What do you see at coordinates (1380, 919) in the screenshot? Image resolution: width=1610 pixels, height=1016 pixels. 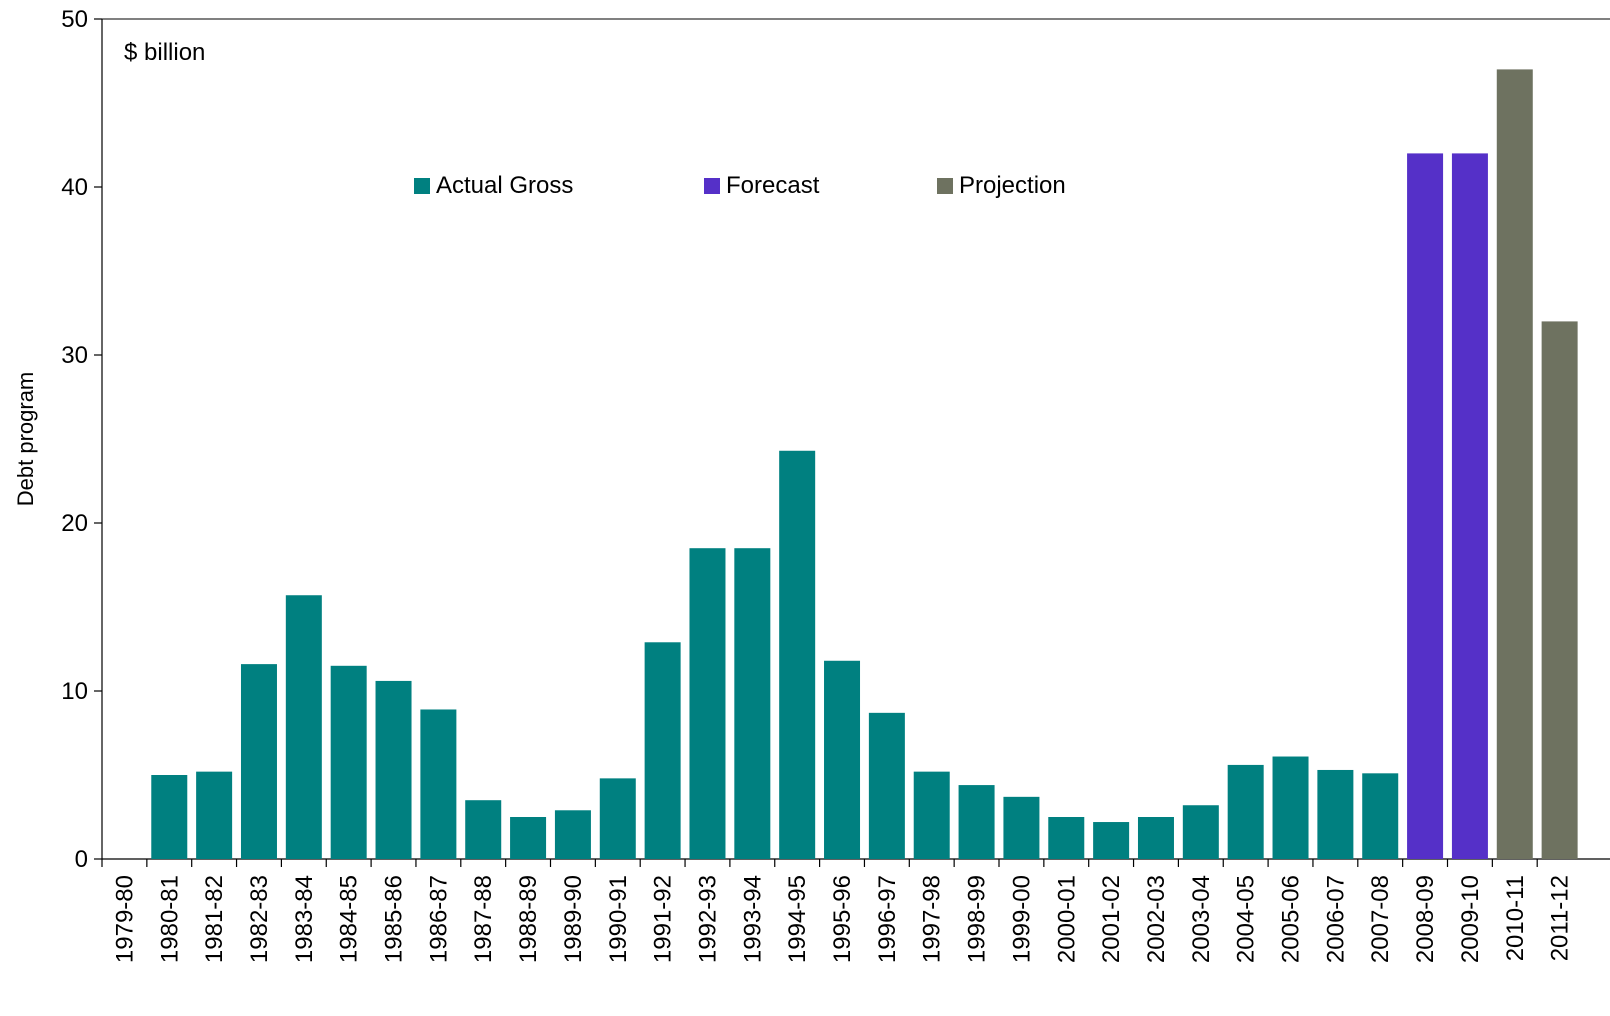 I see `x-tick-label: 2007-08` at bounding box center [1380, 919].